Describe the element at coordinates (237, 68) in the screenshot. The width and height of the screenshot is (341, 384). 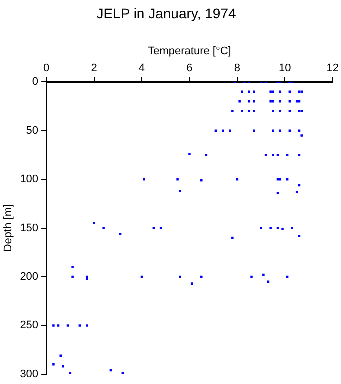
I see `x-tick-label: 8` at that location.